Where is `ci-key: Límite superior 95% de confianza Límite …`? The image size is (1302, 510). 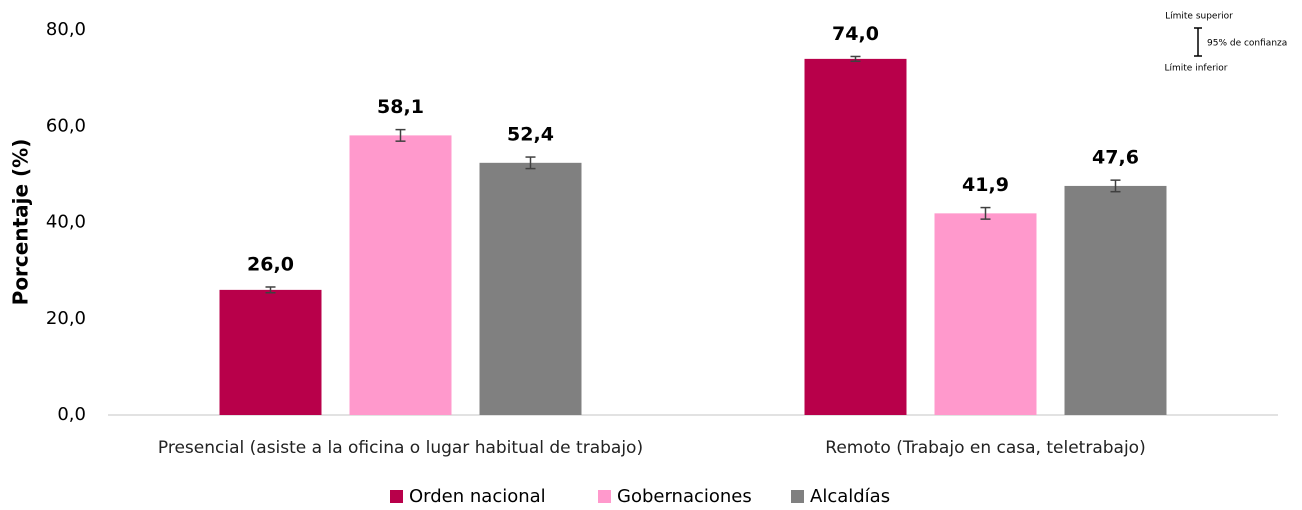
ci-key: Límite superior 95% de confianza Límite … is located at coordinates (1225, 43).